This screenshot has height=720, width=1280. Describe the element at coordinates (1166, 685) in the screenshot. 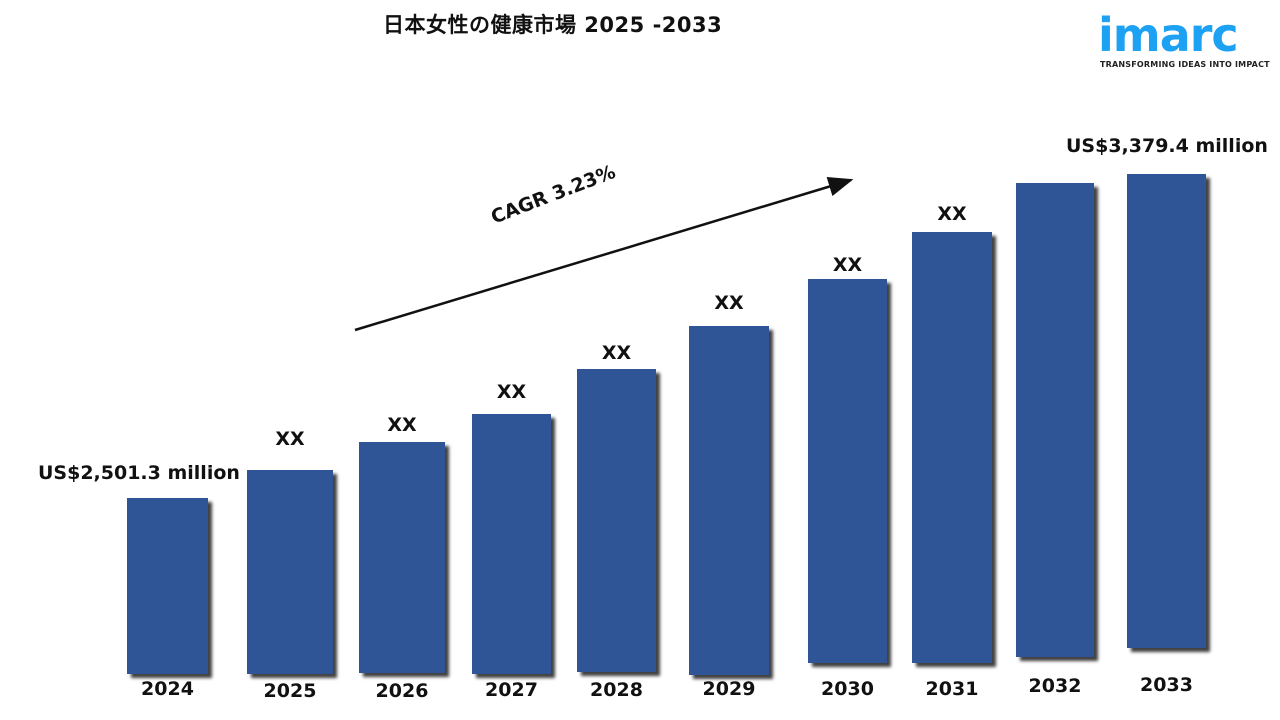

I see `x-axis-year-label: 2033` at that location.